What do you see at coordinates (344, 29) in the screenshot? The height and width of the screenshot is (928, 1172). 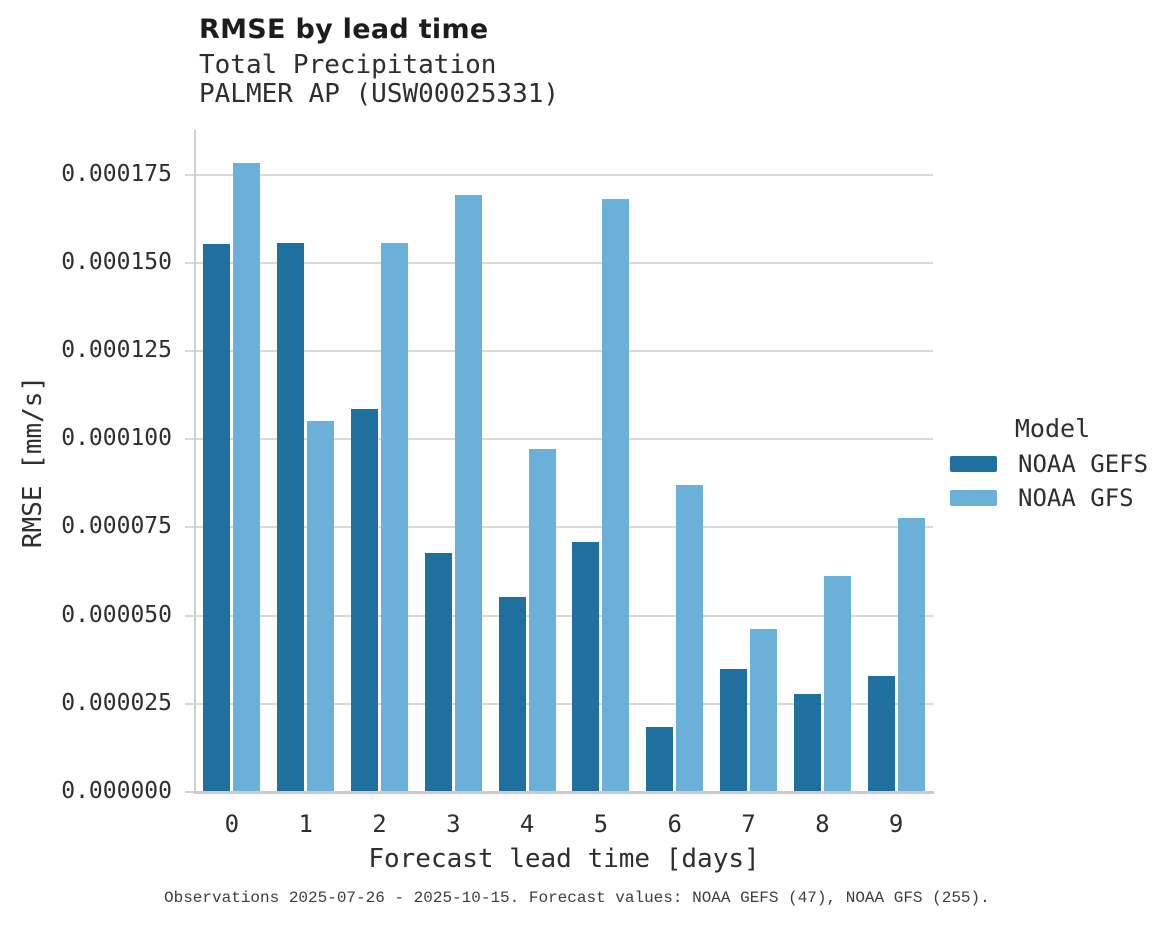 I see `chart-title: RMSE by lead time` at bounding box center [344, 29].